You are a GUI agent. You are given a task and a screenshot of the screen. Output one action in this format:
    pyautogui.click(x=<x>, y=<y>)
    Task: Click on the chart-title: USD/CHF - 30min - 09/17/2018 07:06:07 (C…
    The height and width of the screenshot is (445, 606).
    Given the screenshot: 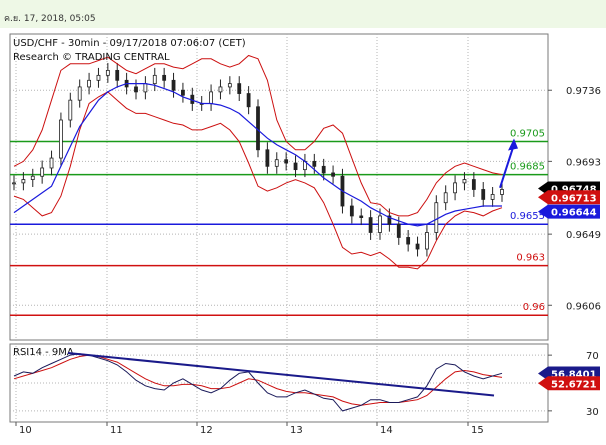 What is the action you would take?
    pyautogui.click(x=129, y=43)
    